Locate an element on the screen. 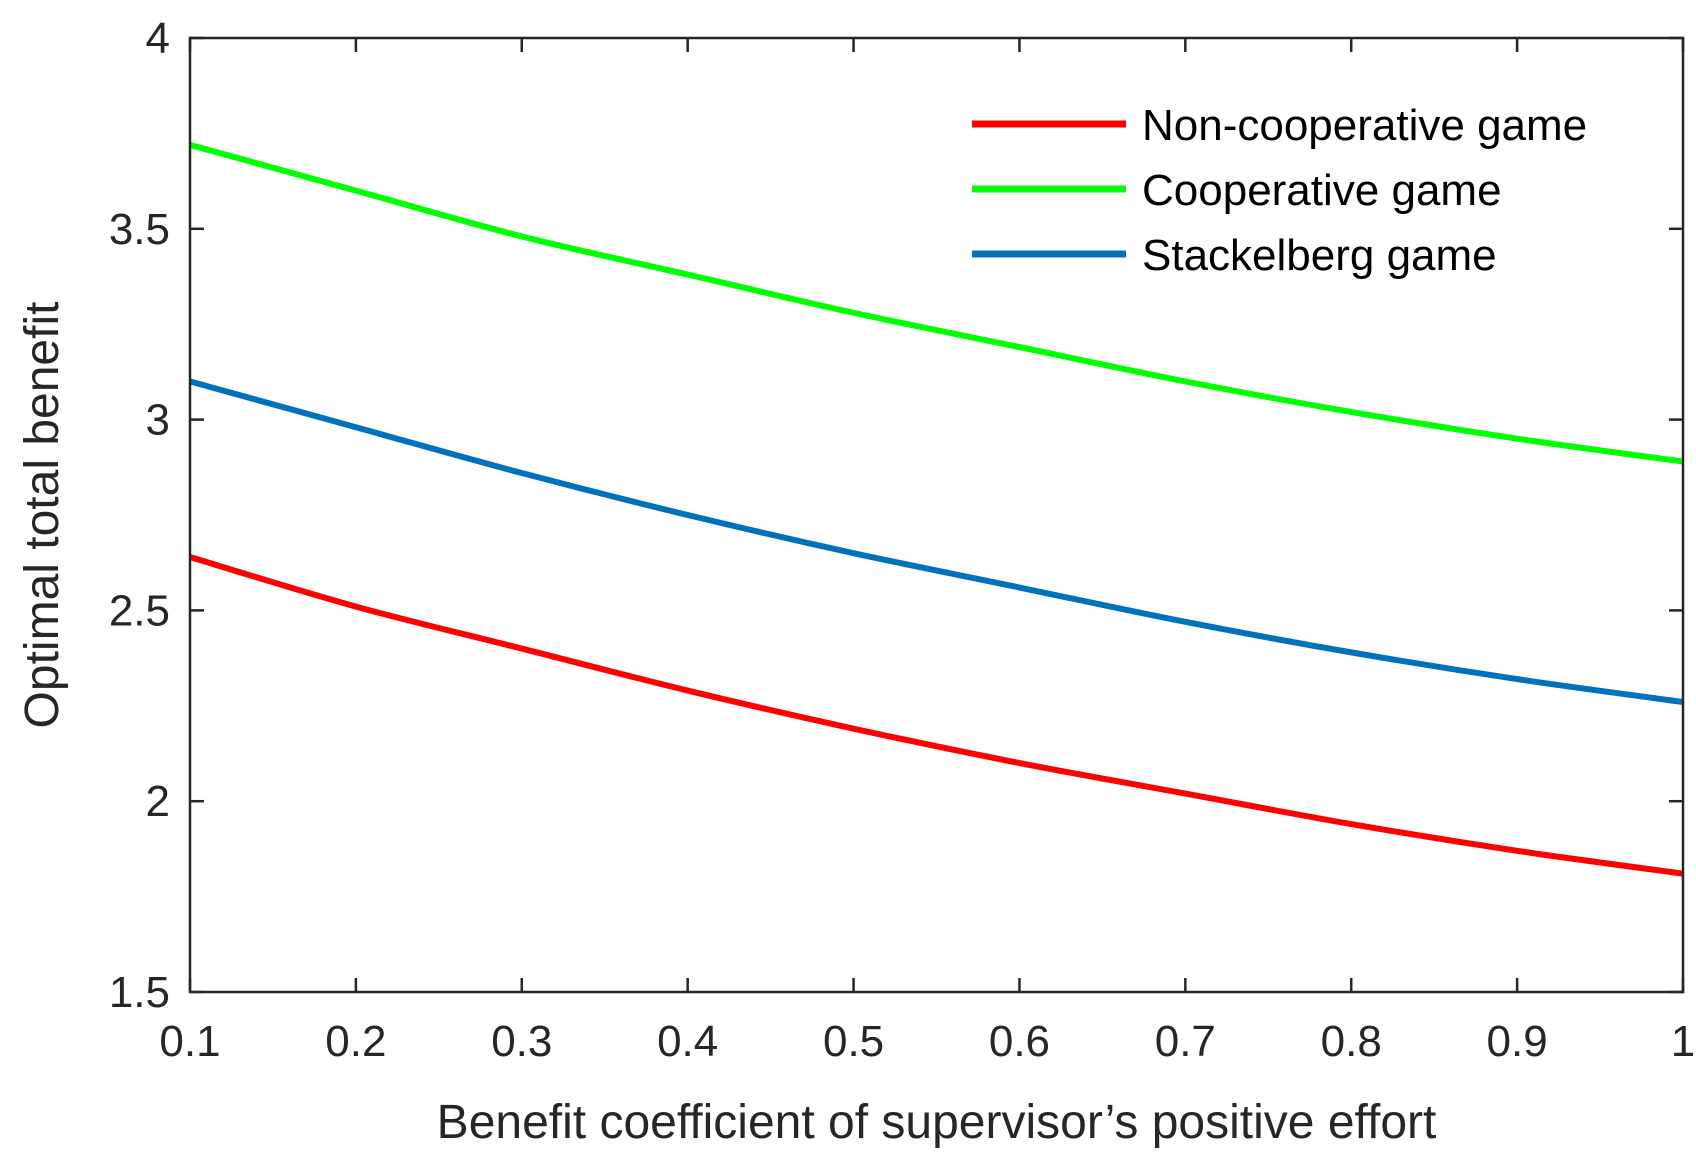 The image size is (1696, 1164). x-tick-label: 0.2 is located at coordinates (355, 1041).